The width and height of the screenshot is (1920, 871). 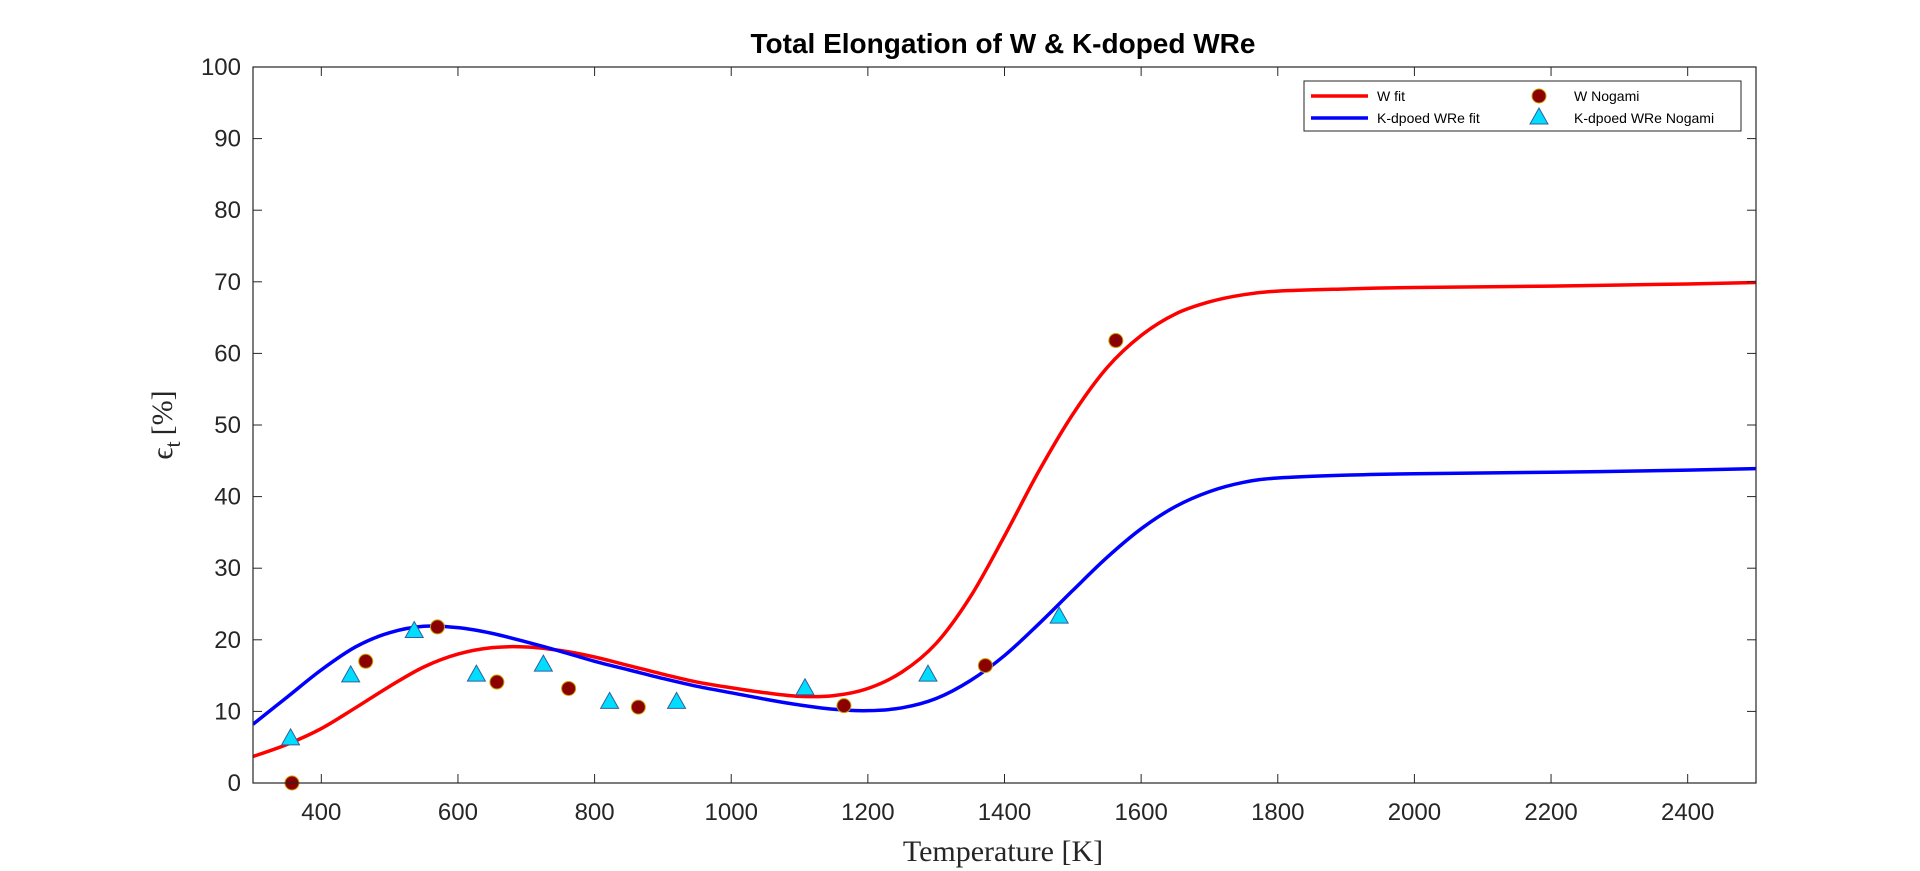 What do you see at coordinates (227, 497) in the screenshot?
I see `y-tick-label: 40` at bounding box center [227, 497].